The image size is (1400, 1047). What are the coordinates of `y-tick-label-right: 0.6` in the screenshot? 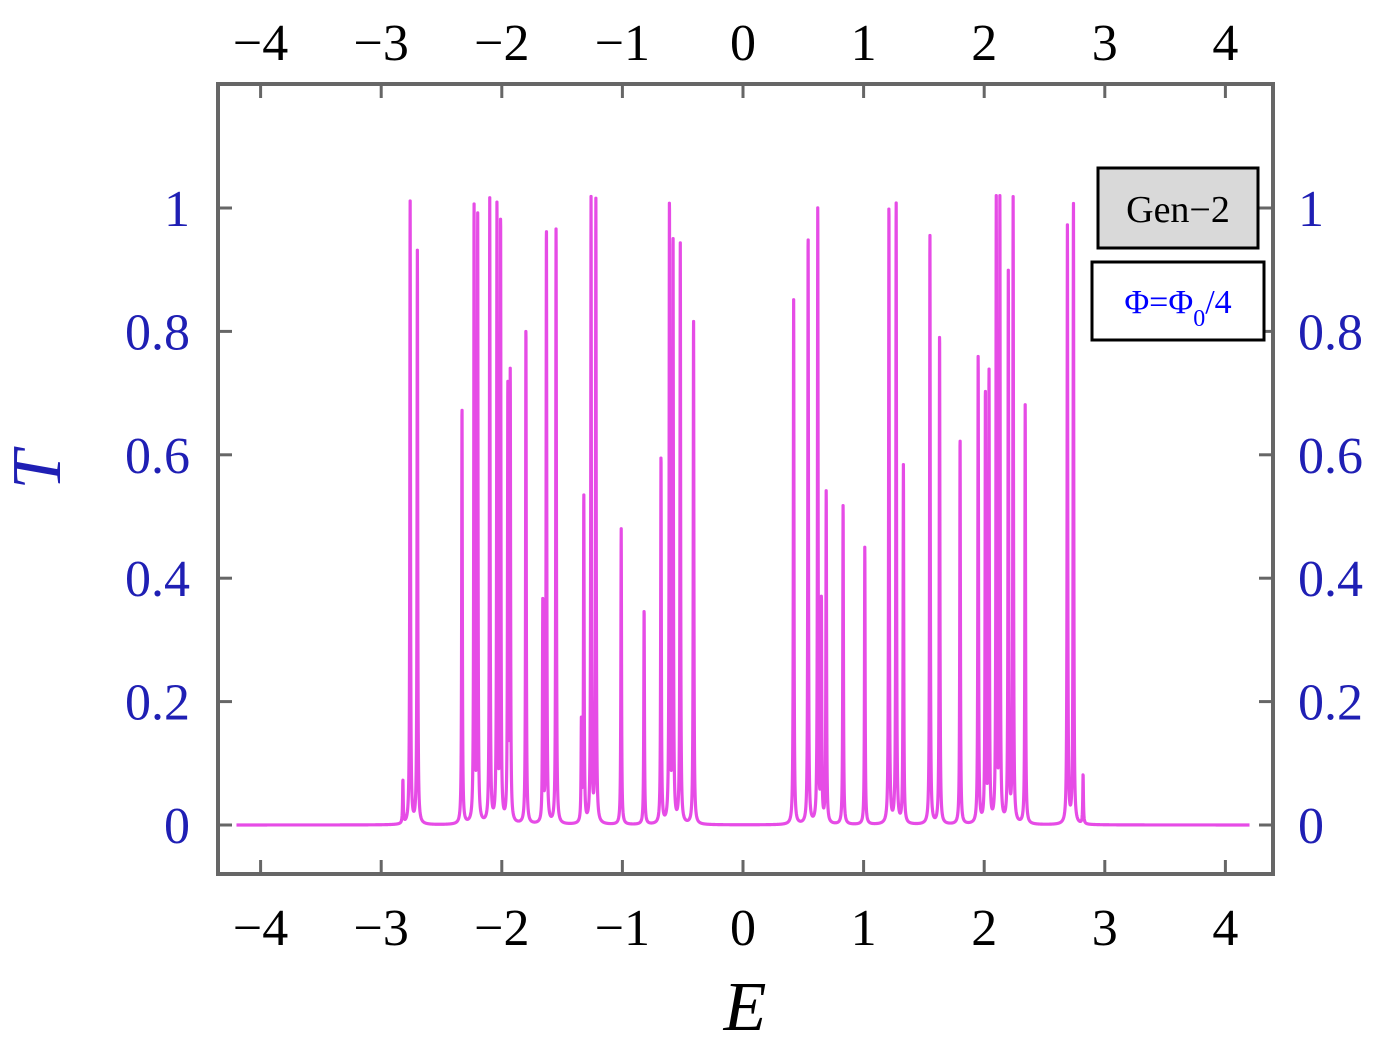 It's located at (1330, 456).